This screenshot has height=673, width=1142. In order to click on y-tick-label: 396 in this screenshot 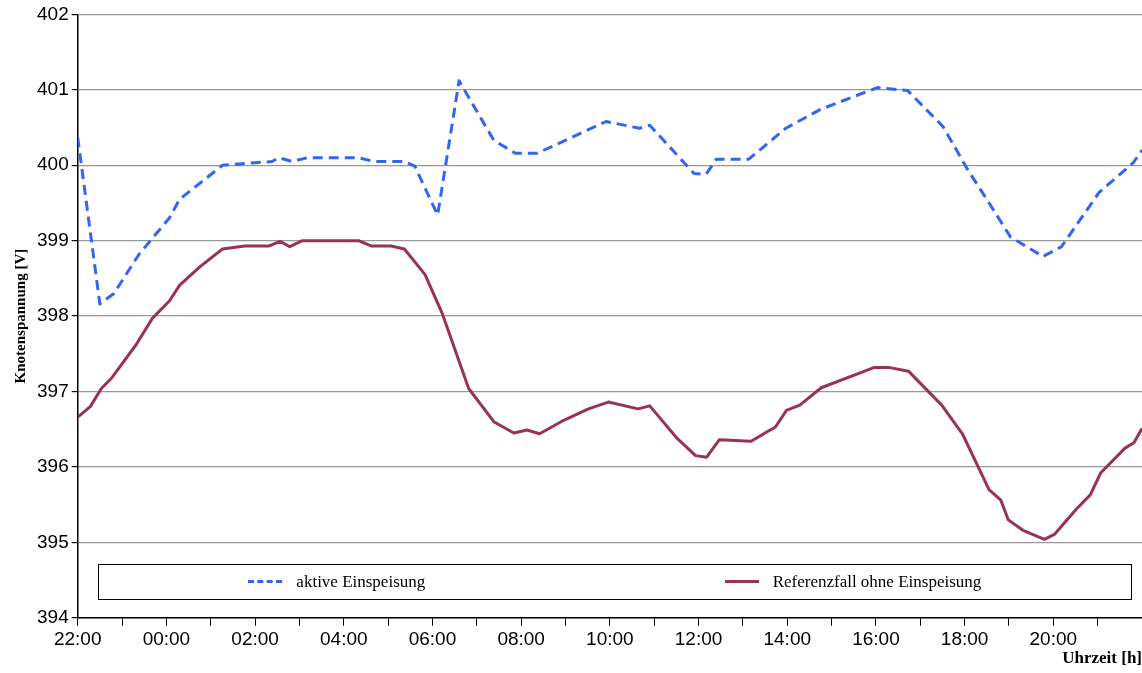, I will do `click(53, 466)`.